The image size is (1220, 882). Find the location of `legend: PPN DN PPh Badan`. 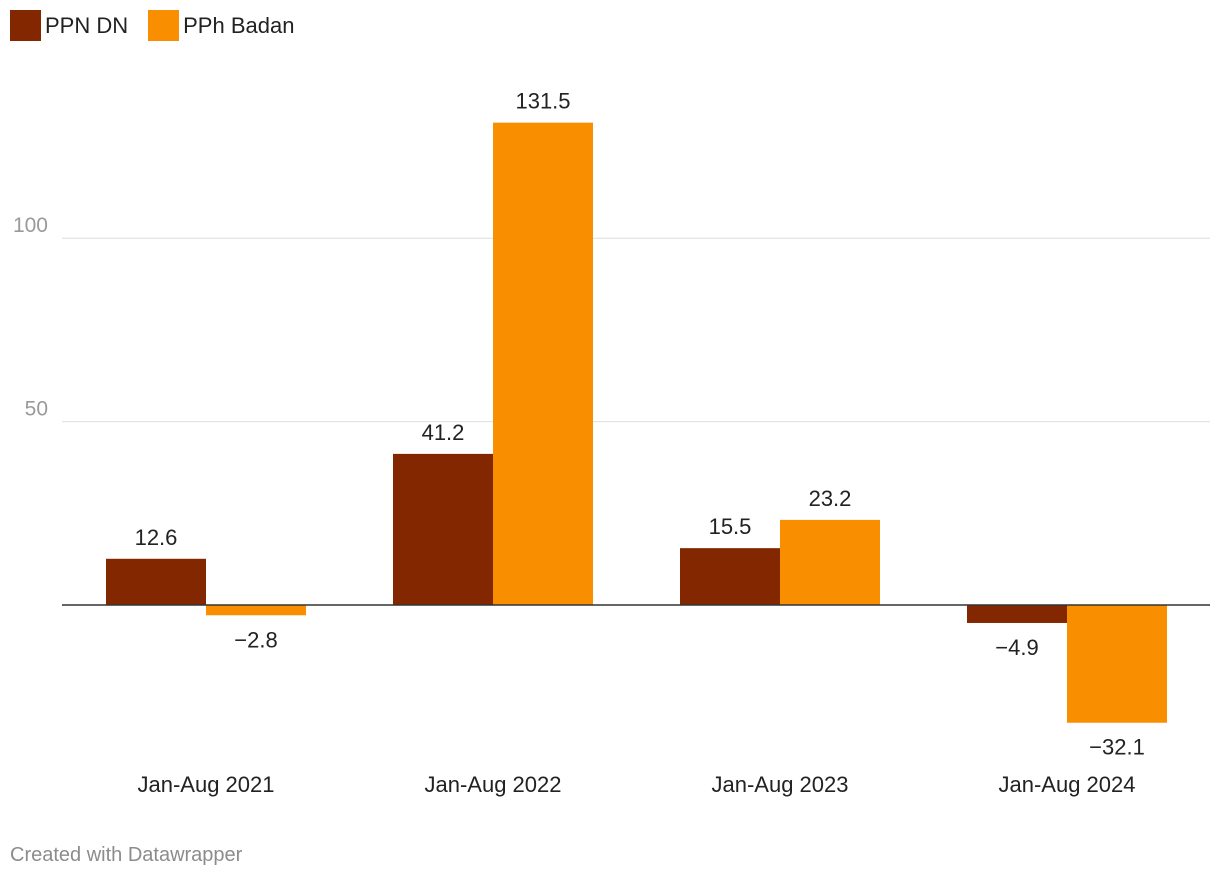

legend: PPN DN PPh Badan is located at coordinates (162, 25).